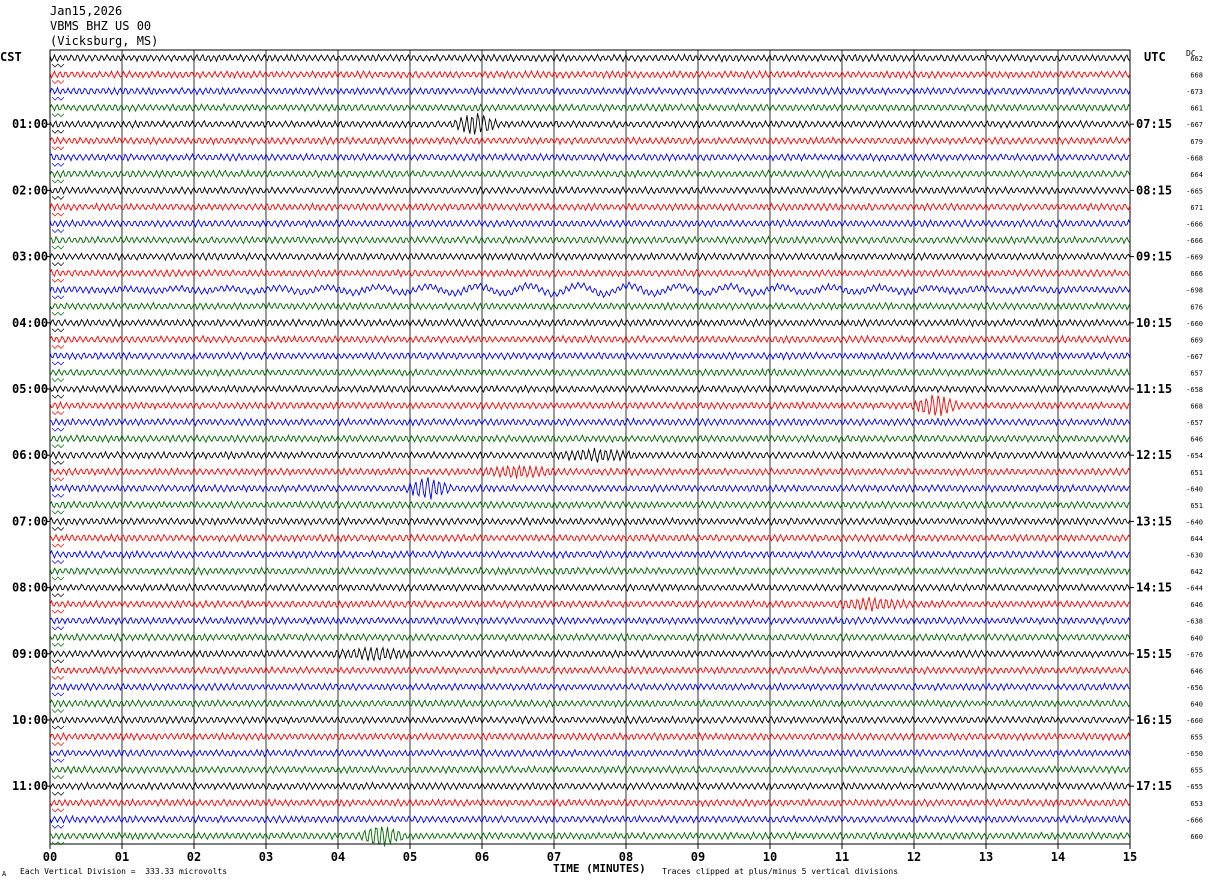 The height and width of the screenshot is (886, 1210). What do you see at coordinates (1058, 857) in the screenshot?
I see `x-tick-label: 14` at bounding box center [1058, 857].